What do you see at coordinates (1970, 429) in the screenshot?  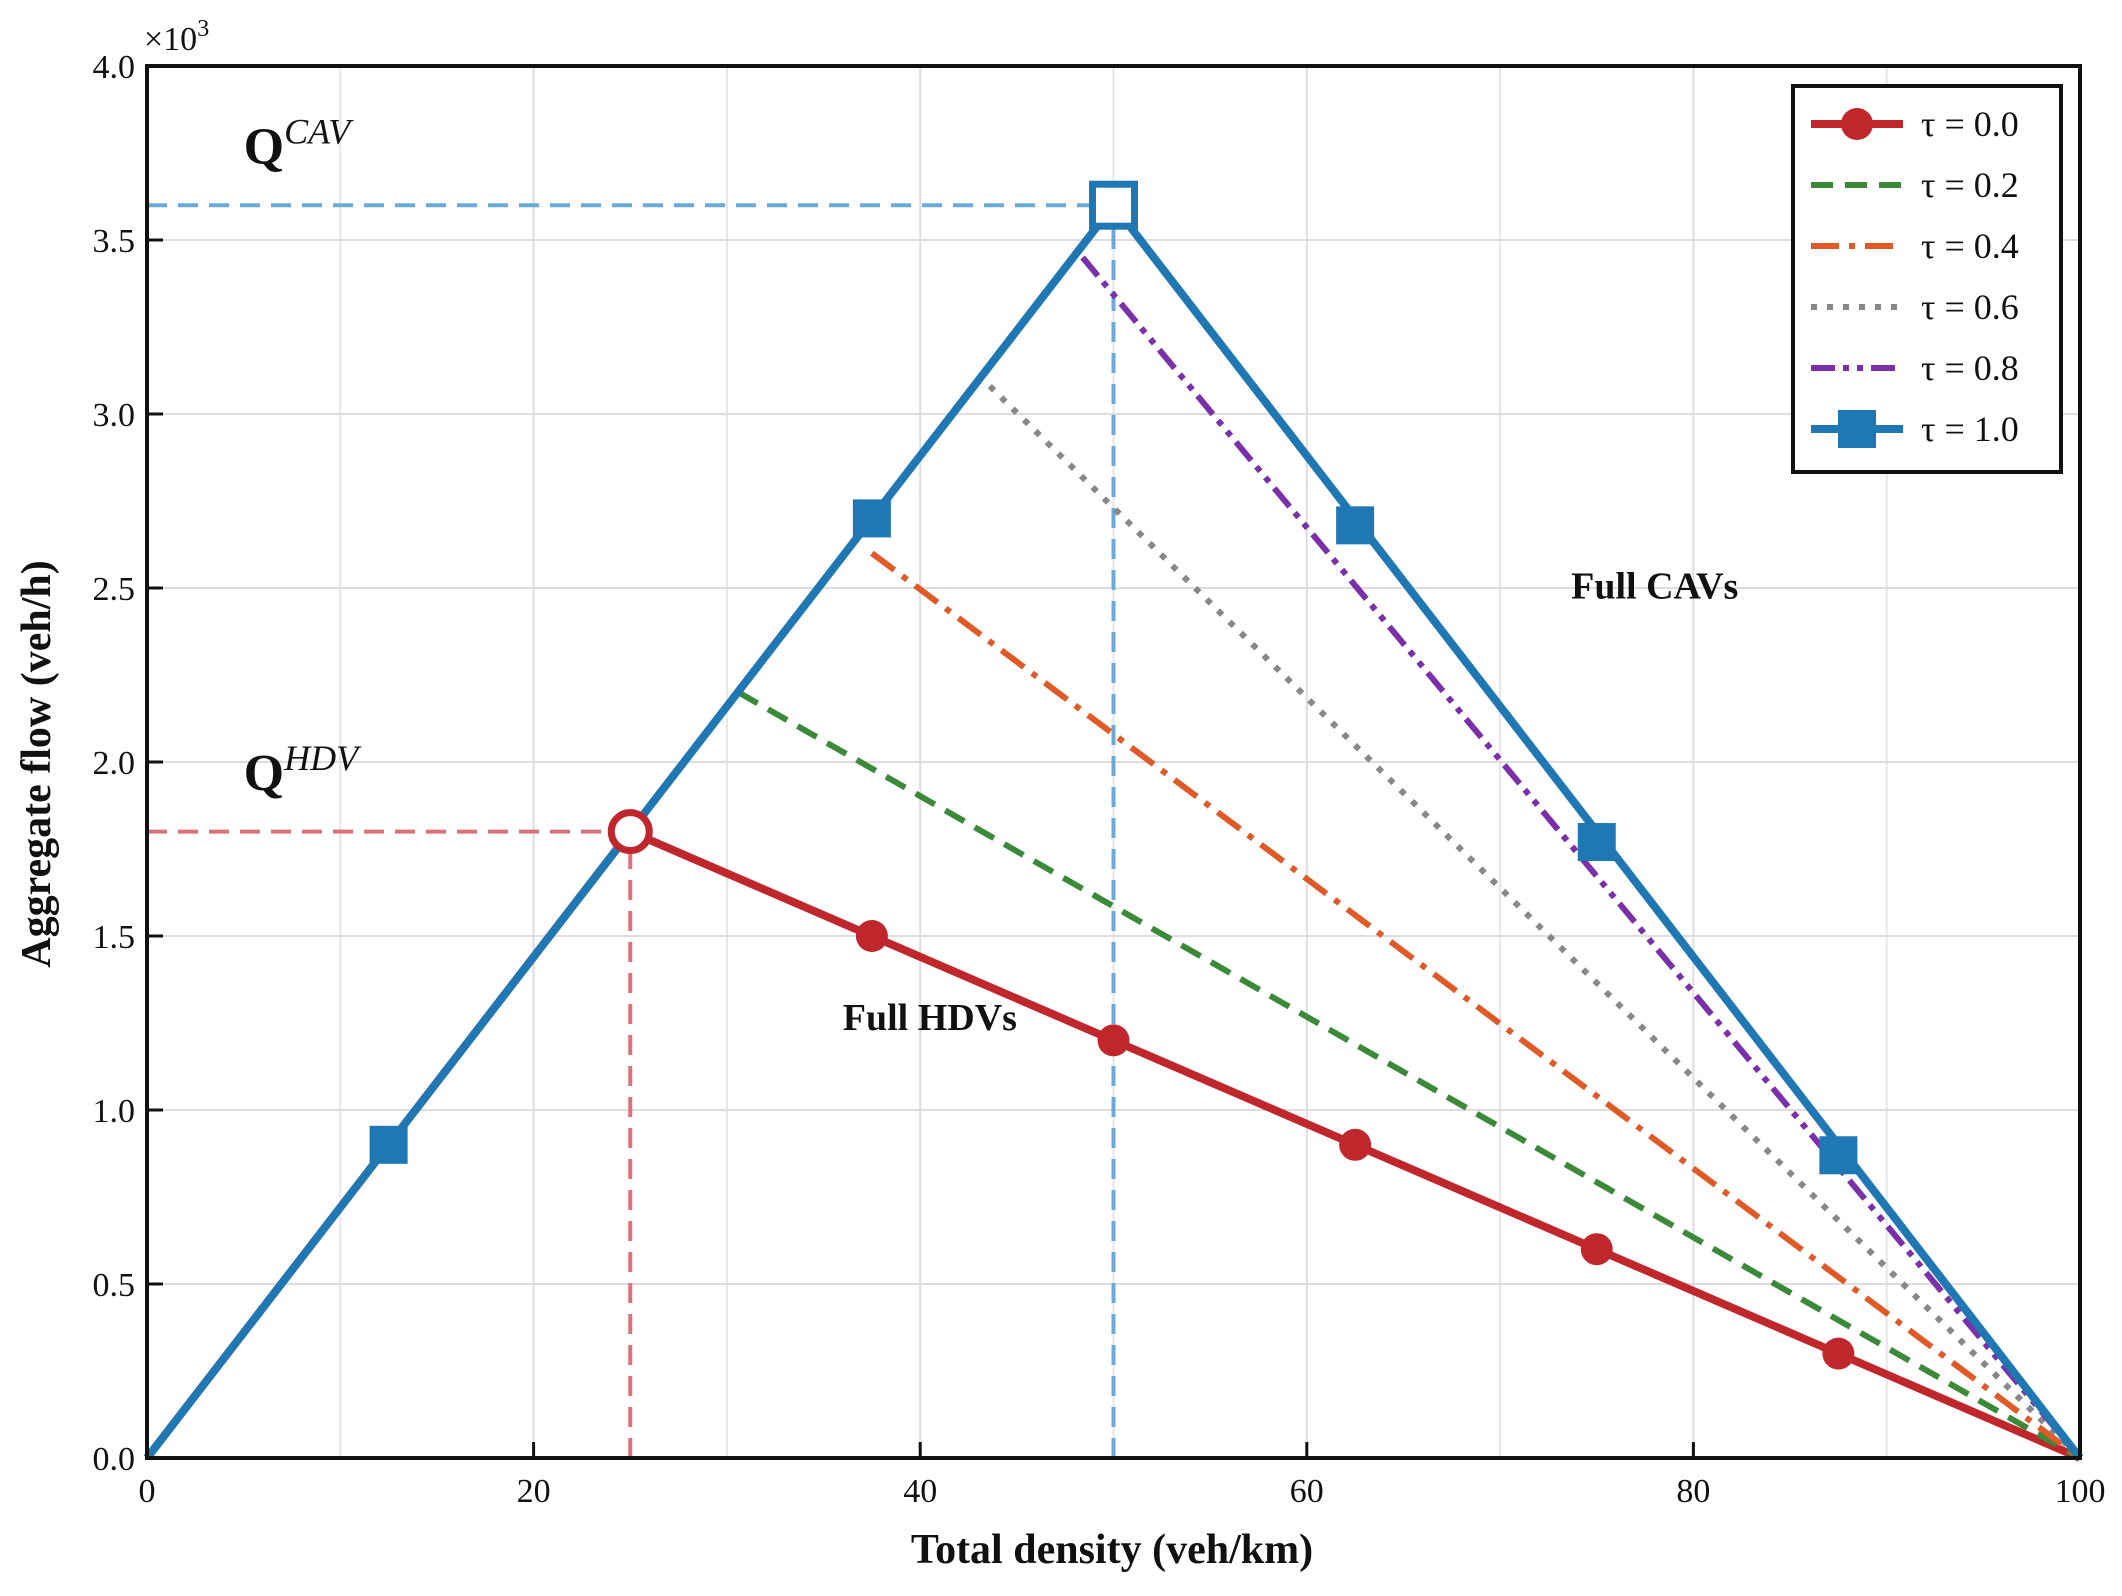 I see `legend-label-tau-1.0: τ = 1.0` at bounding box center [1970, 429].